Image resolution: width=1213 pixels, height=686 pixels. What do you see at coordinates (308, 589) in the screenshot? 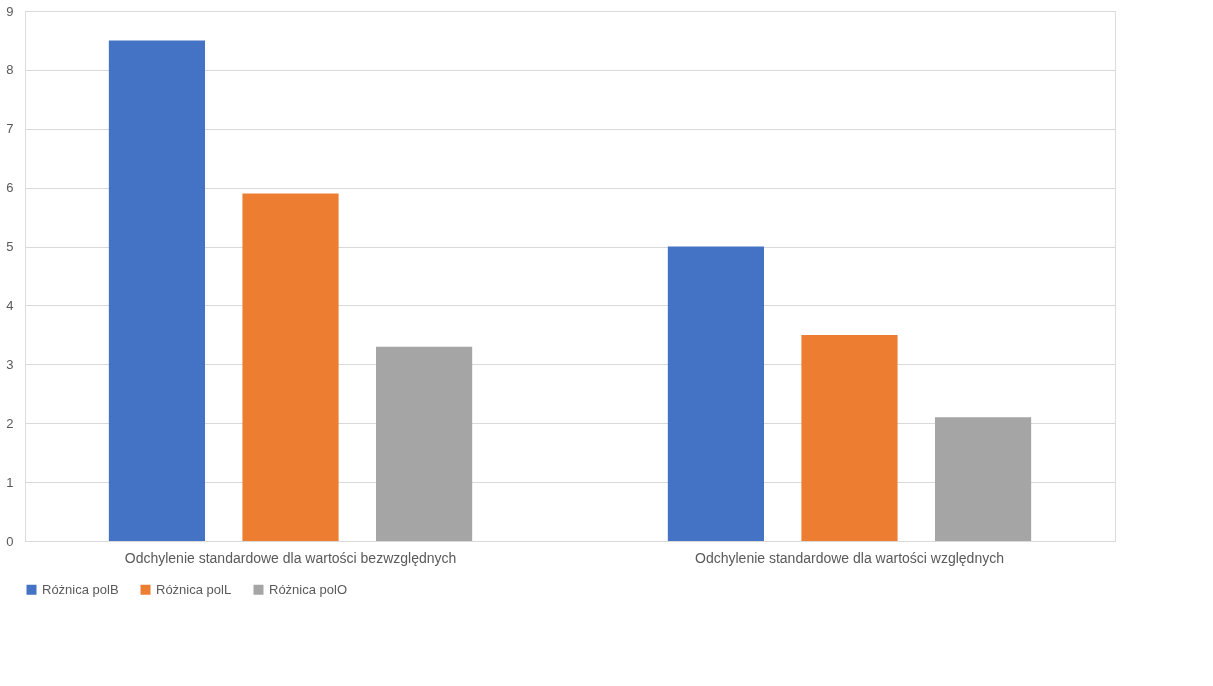
I see `legend-label: Różnica polO` at bounding box center [308, 589].